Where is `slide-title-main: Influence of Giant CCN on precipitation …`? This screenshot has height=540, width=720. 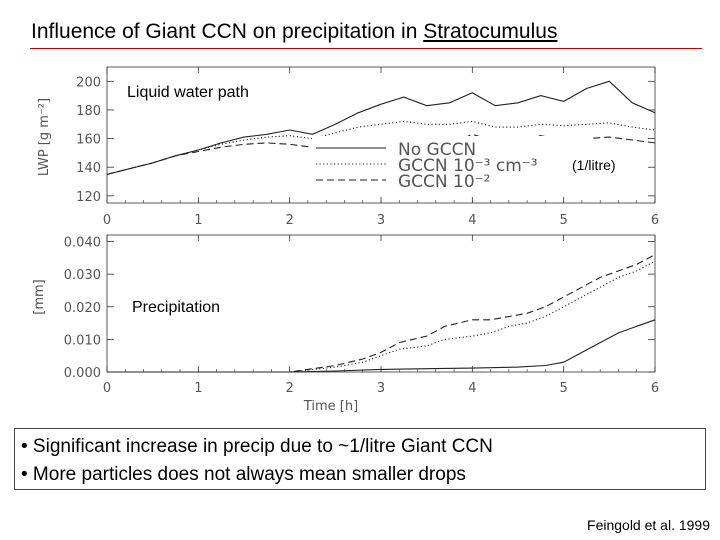 slide-title-main: Influence of Giant CCN on precipitation … is located at coordinates (227, 31).